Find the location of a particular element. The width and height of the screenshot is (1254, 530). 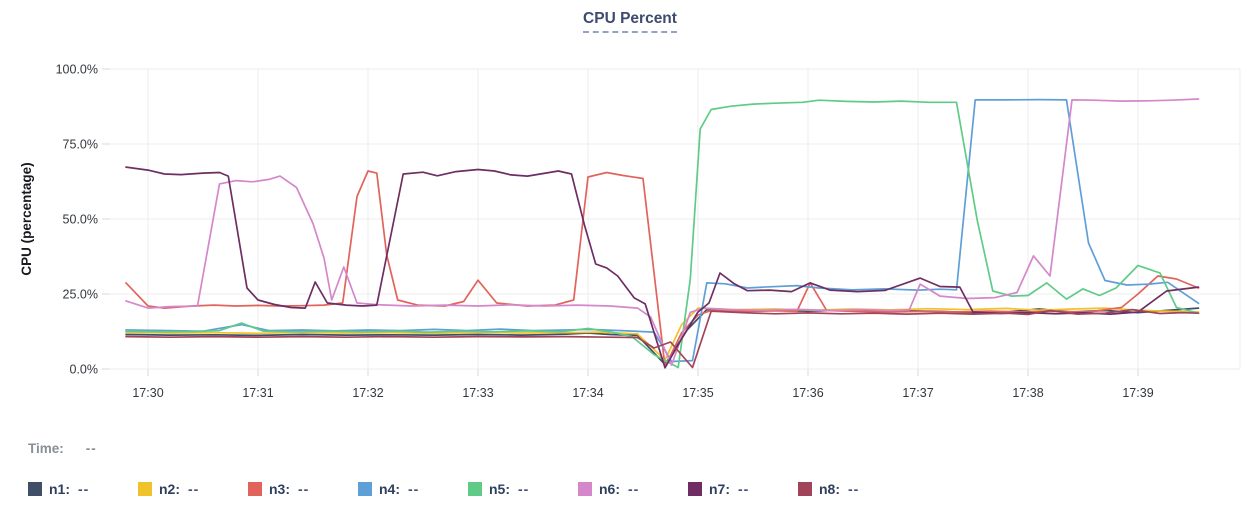

y-tick-label: 50.0% is located at coordinates (80, 220).